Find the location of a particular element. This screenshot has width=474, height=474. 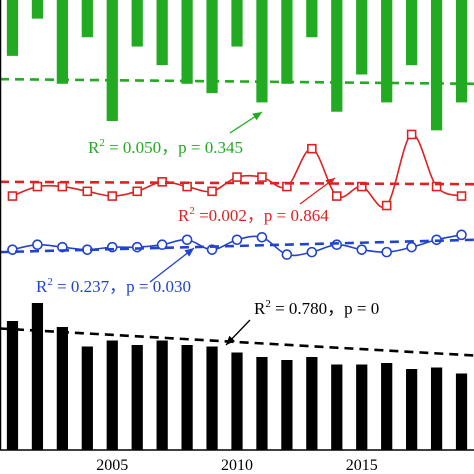

black-arrow-head is located at coordinates (231, 340).